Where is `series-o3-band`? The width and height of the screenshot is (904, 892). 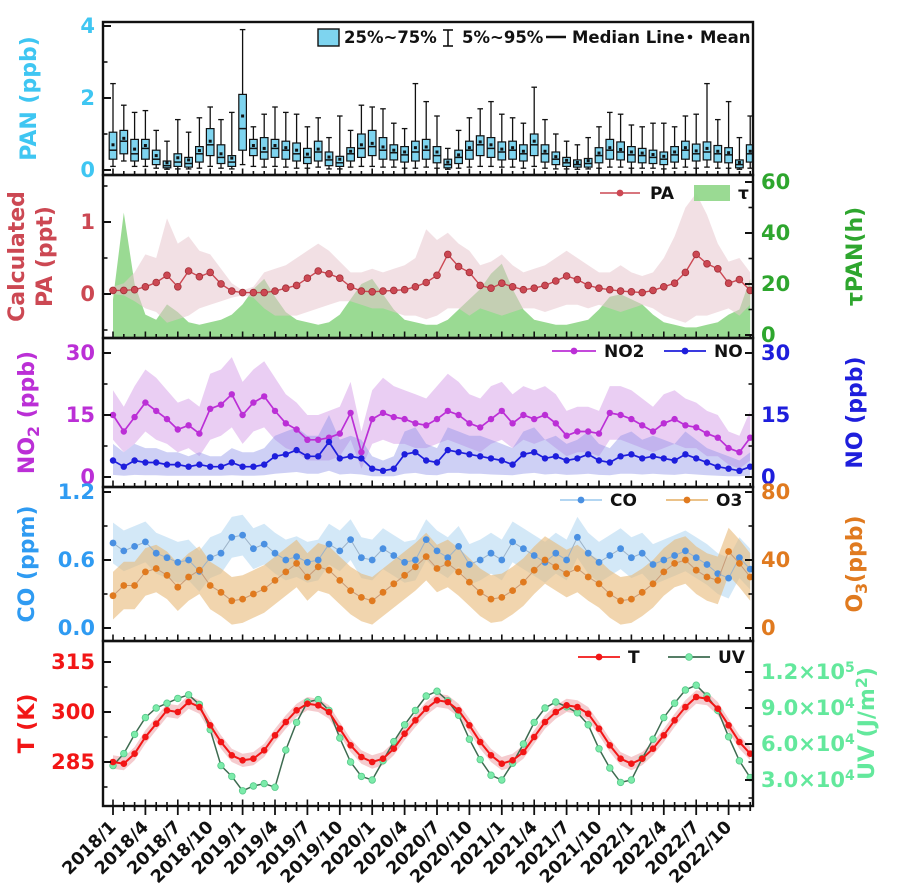
series-o3-band is located at coordinates (432, 576).